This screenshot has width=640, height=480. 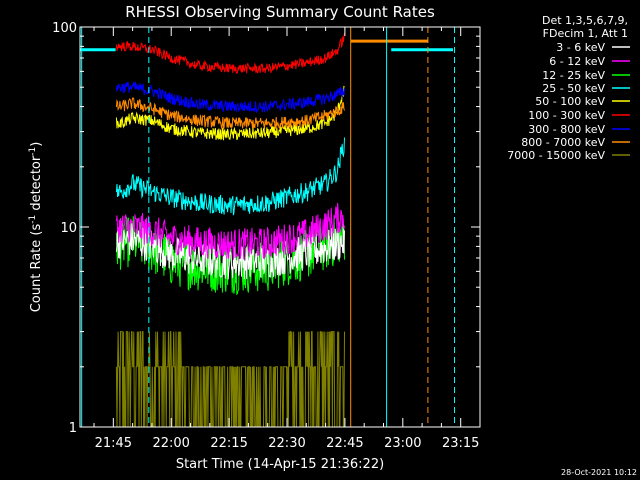 I want to click on legend-label-7000-15000kev: 7000 - 15000 keV, so click(x=556, y=155).